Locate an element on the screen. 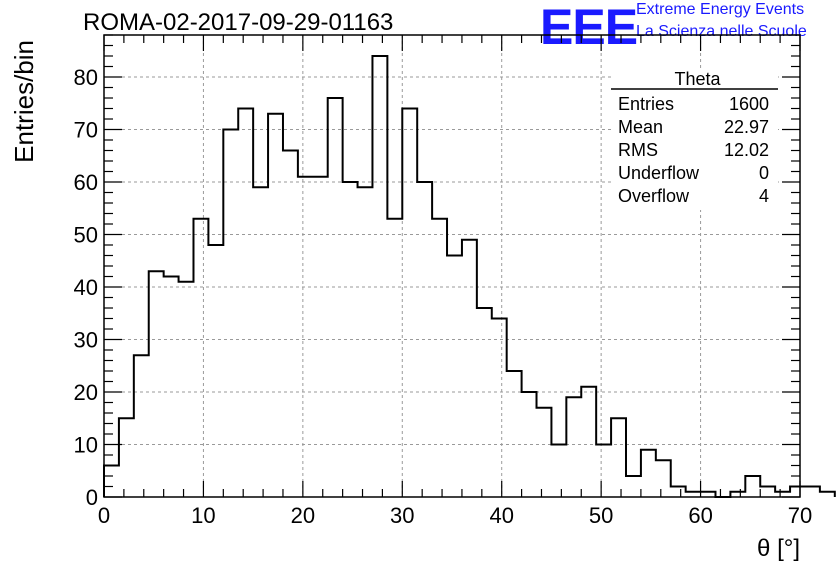  x-axis-label: θ [°] is located at coordinates (778, 548).